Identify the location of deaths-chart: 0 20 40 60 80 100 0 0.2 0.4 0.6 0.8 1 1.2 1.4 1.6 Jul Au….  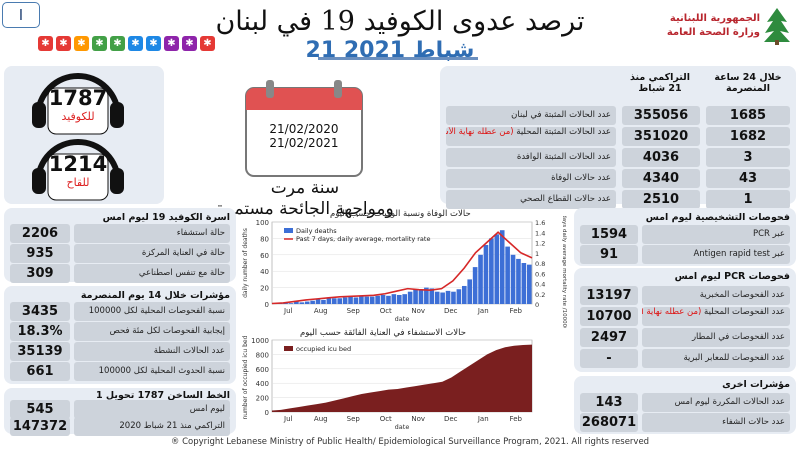
(404, 272).